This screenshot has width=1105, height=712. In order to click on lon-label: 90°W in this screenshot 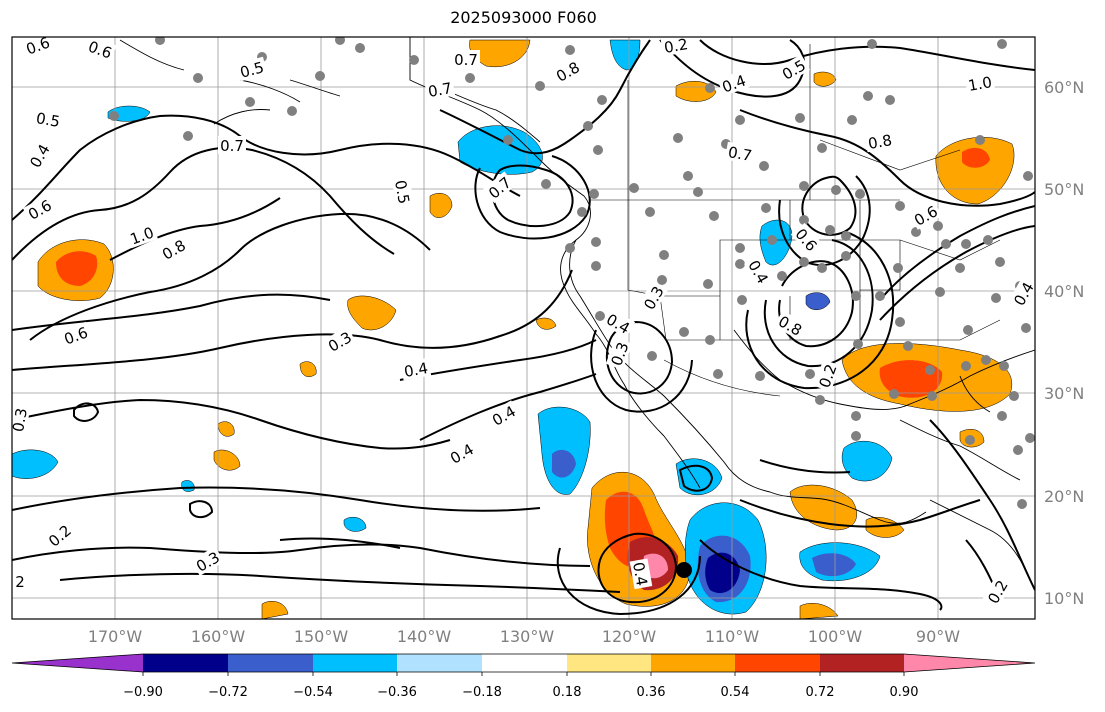, I will do `click(938, 636)`.